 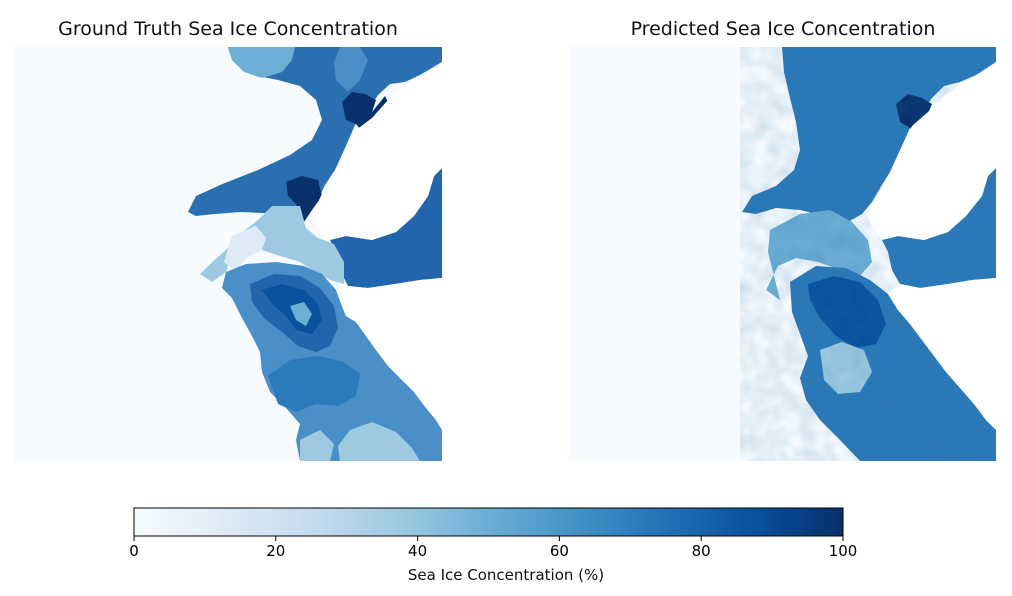 What do you see at coordinates (379, 441) in the screenshot?
I see `ice-region-south-light` at bounding box center [379, 441].